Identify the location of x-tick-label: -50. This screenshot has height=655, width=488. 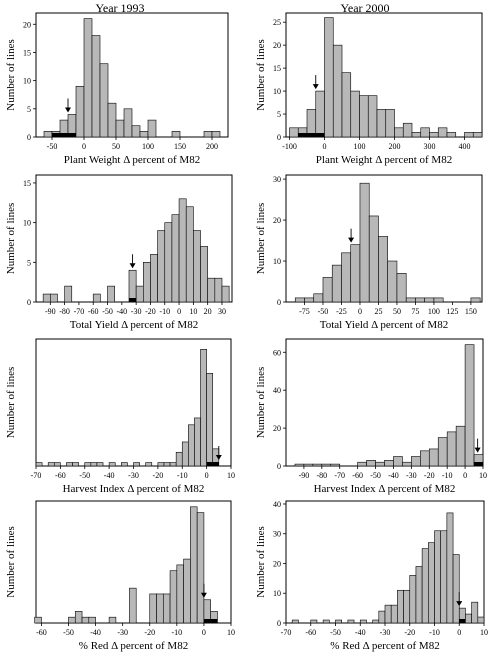
(68, 632).